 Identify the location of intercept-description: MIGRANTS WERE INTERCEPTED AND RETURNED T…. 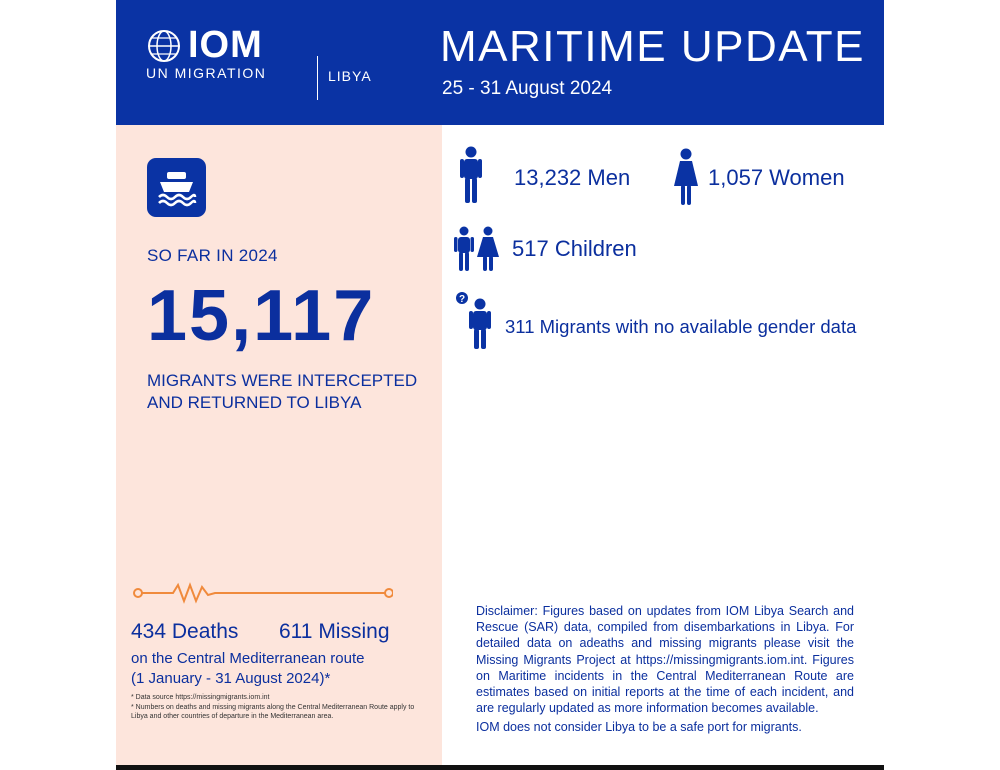
(282, 391).